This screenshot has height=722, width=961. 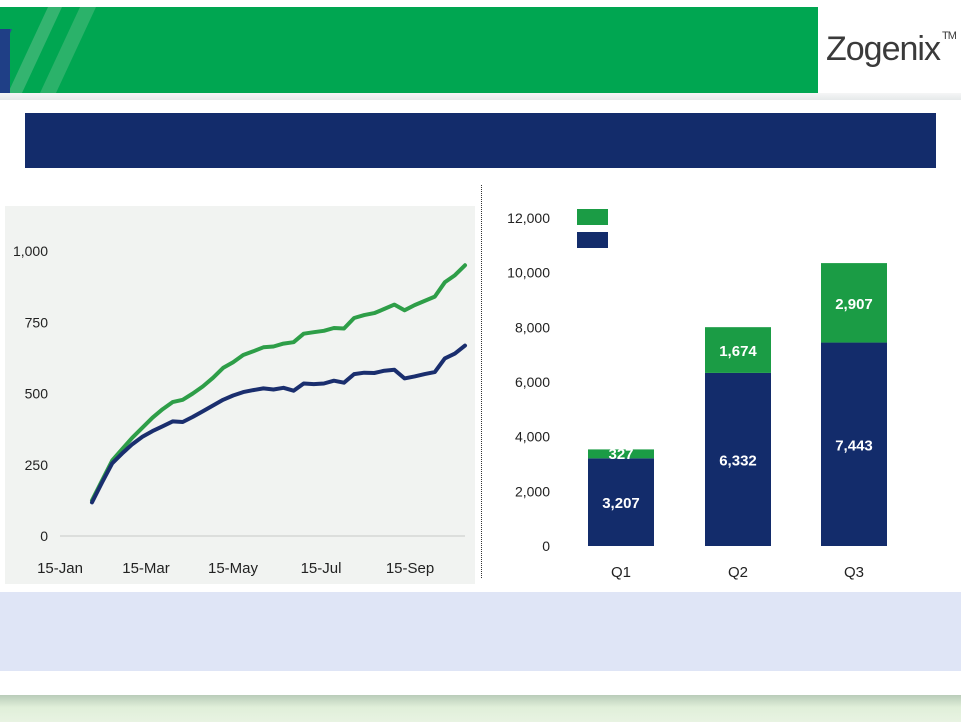 I want to click on line-y-tick-label: 1,000, so click(x=30, y=251).